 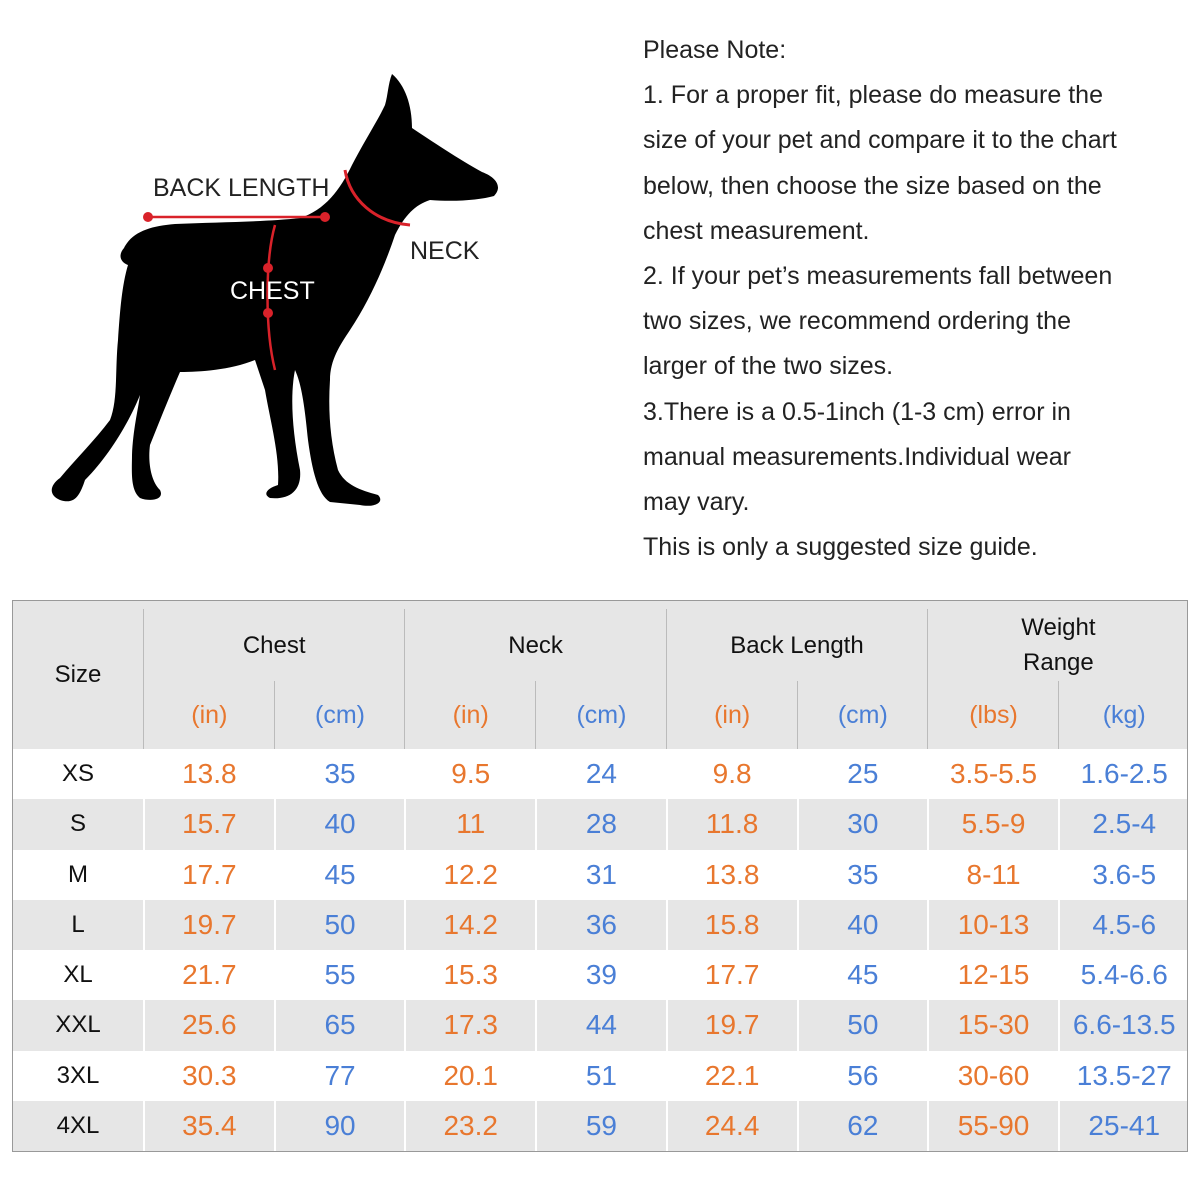 I want to click on label: BACK LENGTH, so click(x=241, y=188).